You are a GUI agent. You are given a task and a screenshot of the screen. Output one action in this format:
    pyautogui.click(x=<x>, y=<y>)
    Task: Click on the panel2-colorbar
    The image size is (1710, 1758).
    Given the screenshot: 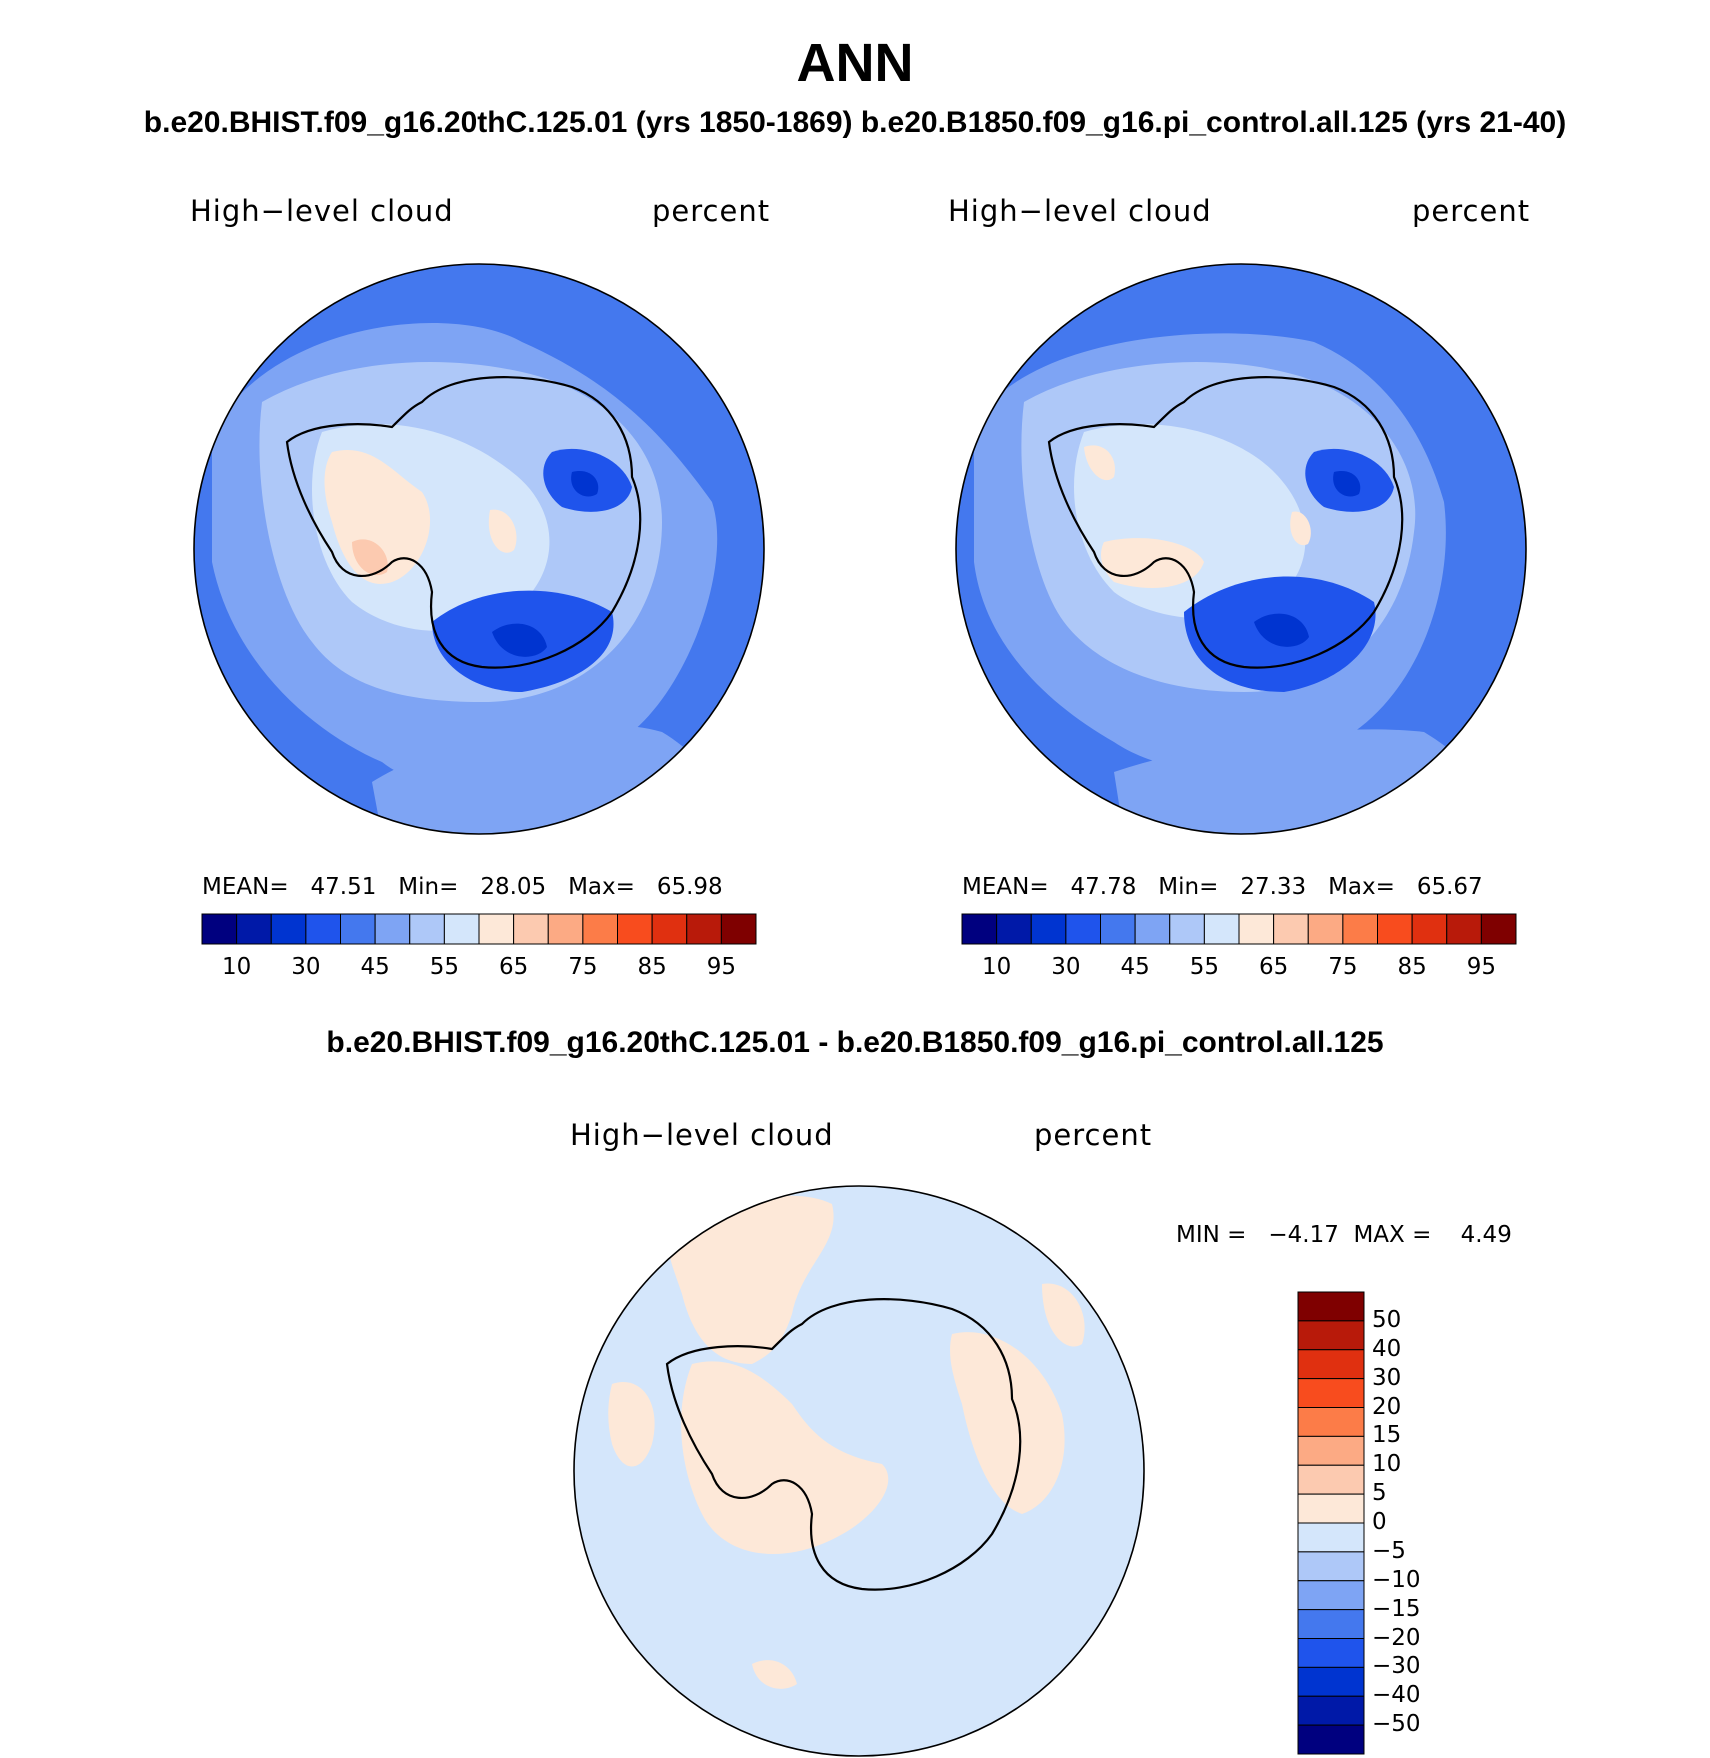 What is the action you would take?
    pyautogui.click(x=1239, y=929)
    